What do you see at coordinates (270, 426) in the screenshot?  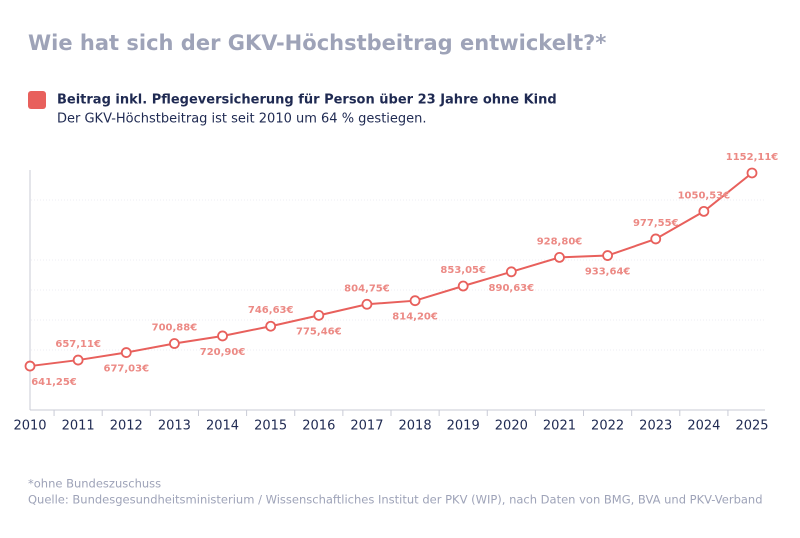 I see `x-tick-label: 2015` at bounding box center [270, 426].